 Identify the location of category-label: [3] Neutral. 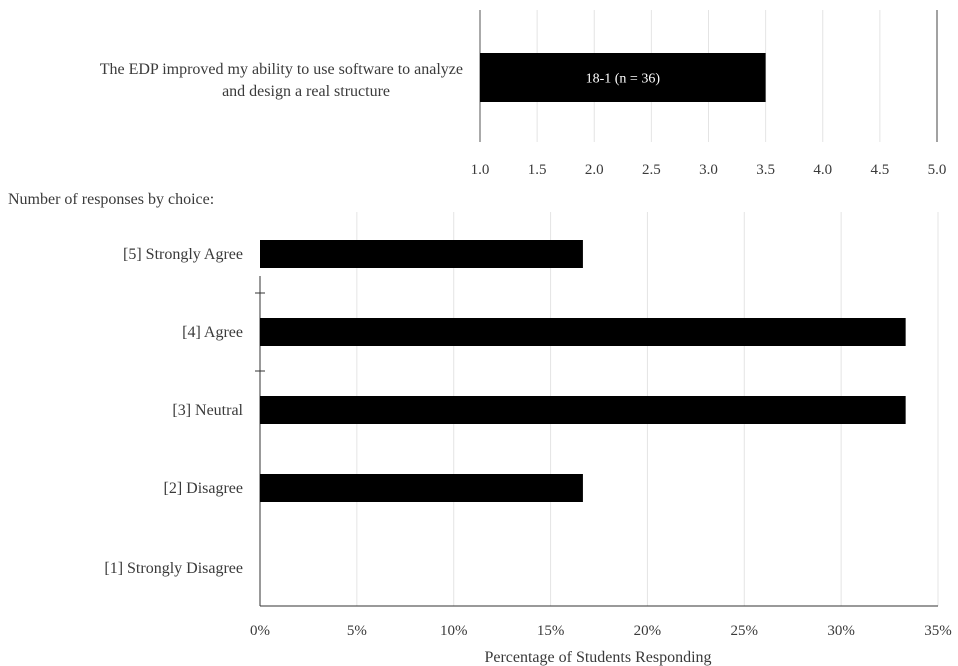
(207, 410).